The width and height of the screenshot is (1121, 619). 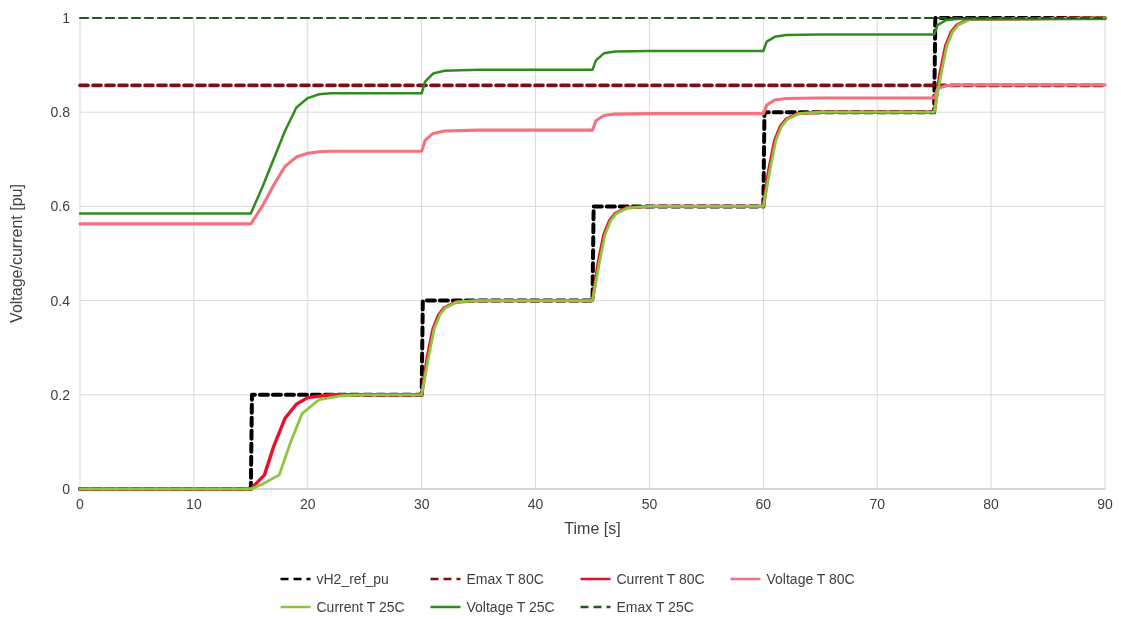 I want to click on x-tick-label: 30, so click(x=421, y=504).